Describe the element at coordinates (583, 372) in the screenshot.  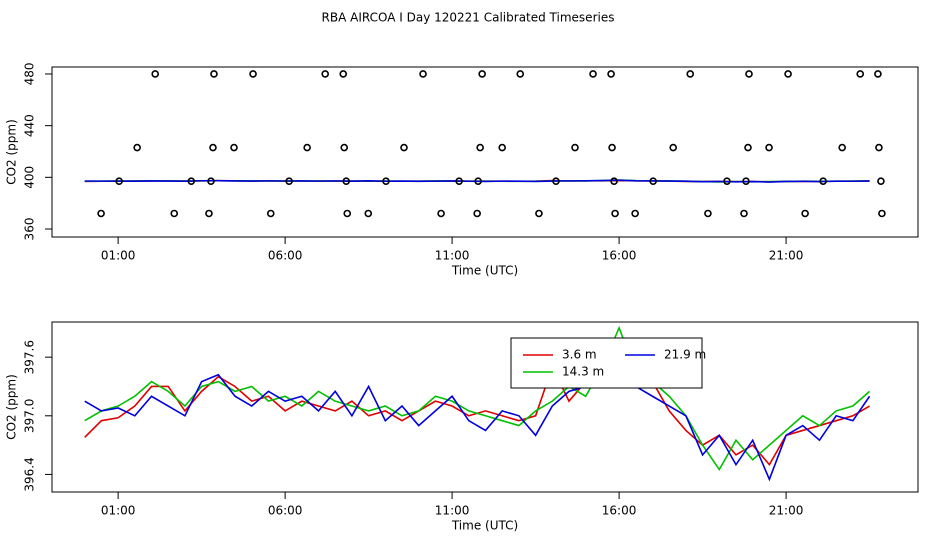
I see `legend-label: 14.3 m` at that location.